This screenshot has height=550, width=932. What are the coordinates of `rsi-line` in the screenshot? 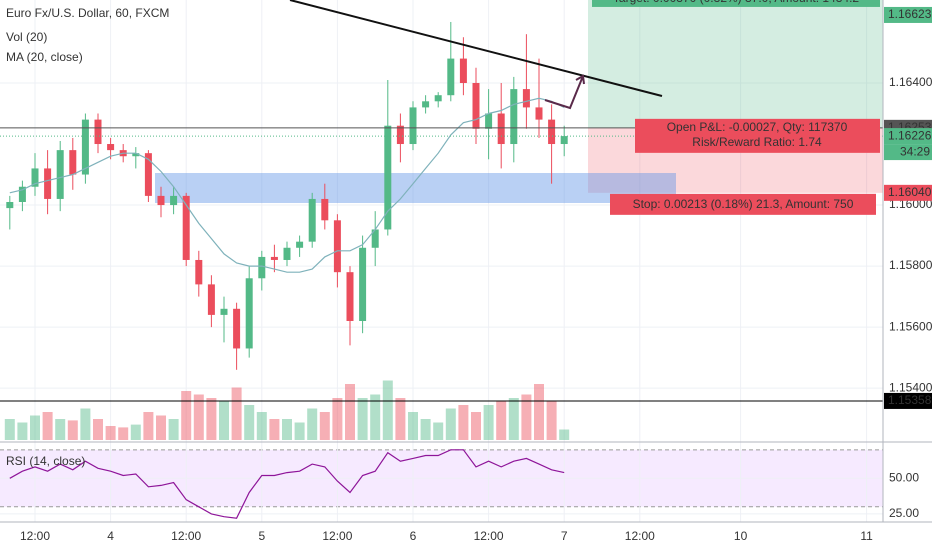 It's located at (287, 484).